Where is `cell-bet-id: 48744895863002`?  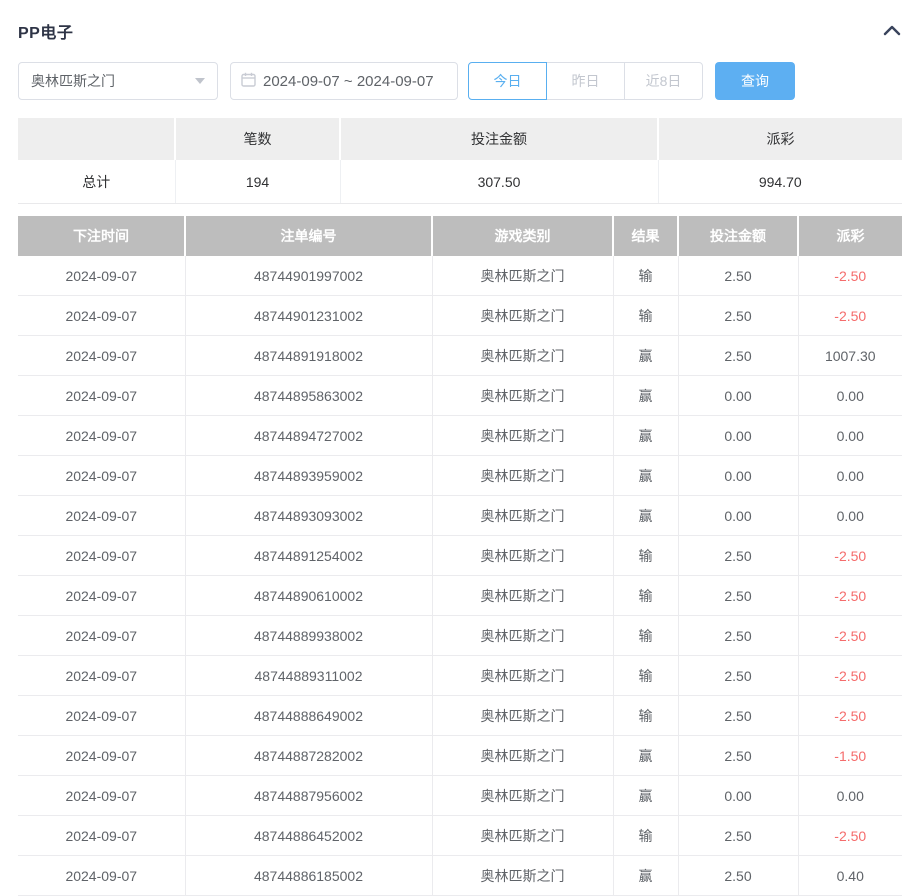
cell-bet-id: 48744895863002 is located at coordinates (308, 395).